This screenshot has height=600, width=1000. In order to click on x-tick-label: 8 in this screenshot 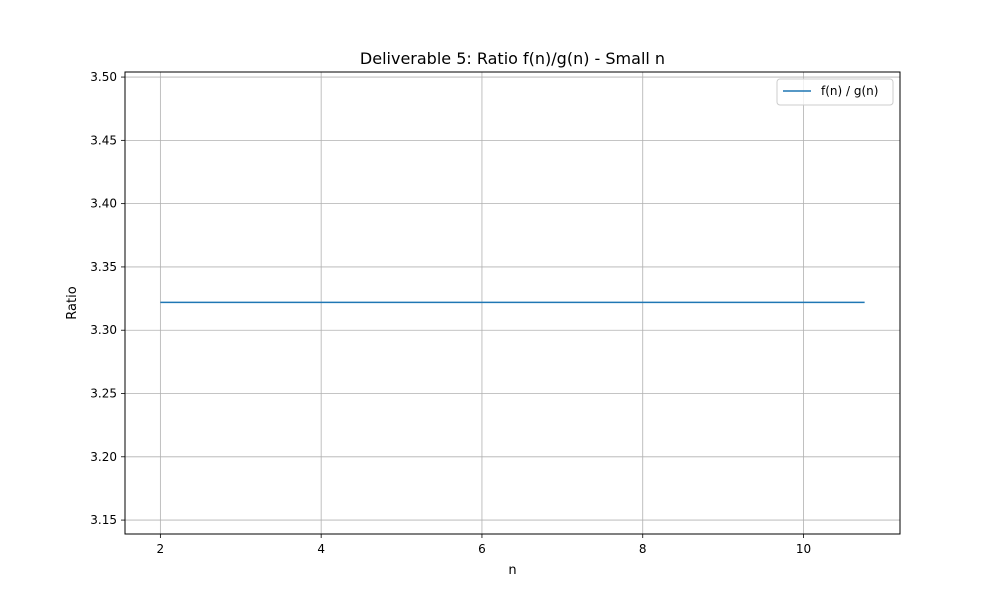, I will do `click(643, 549)`.